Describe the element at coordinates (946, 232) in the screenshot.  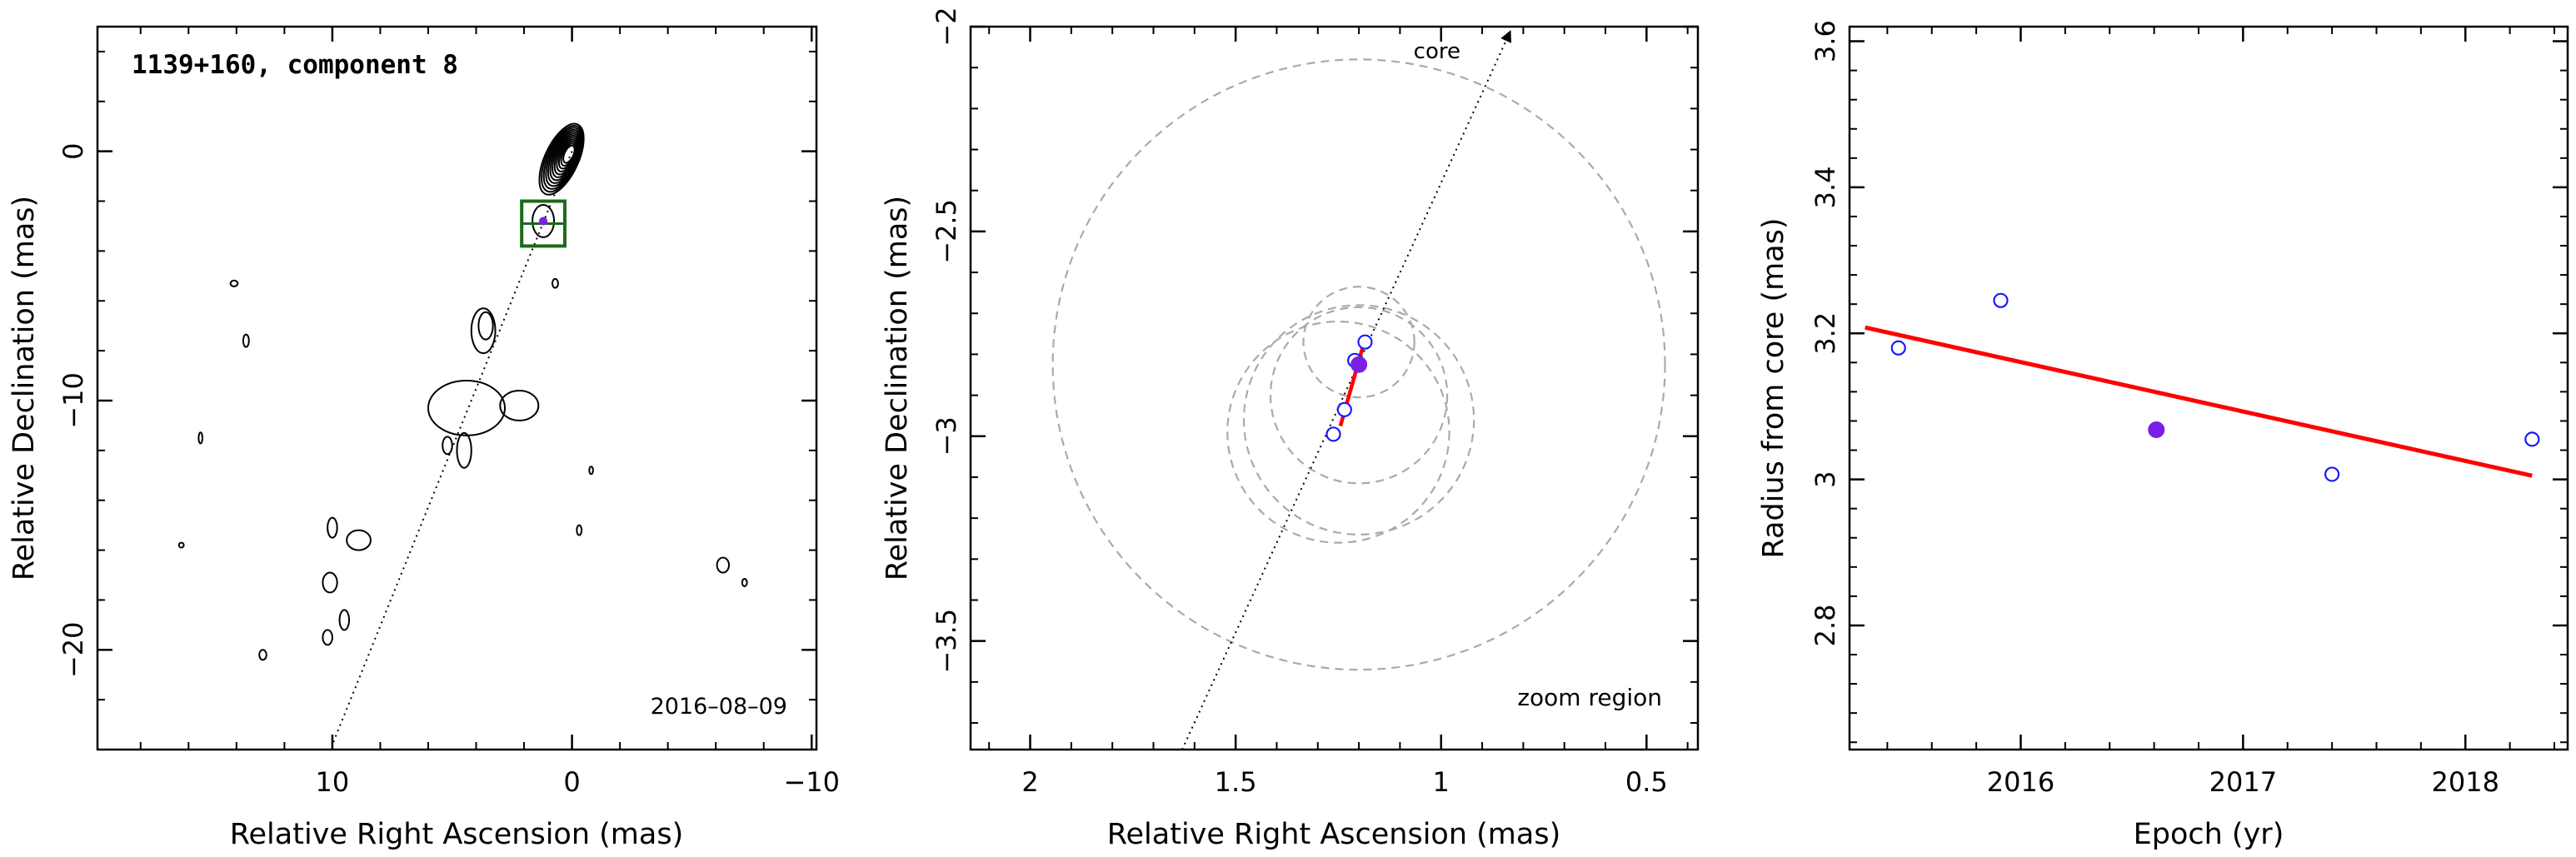
I see `y-tick-label: −2.5` at that location.